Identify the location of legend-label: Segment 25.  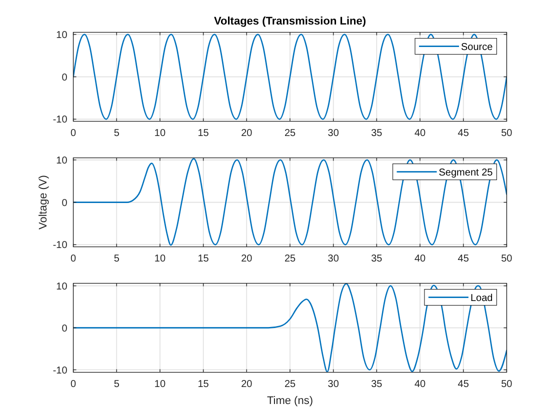
(466, 172).